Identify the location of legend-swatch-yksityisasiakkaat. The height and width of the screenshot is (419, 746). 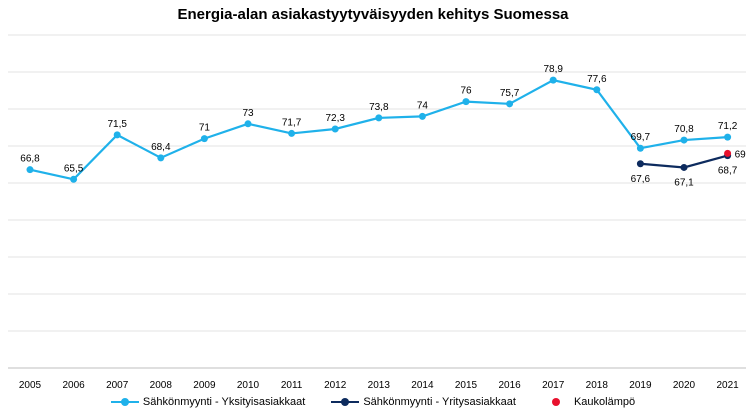
(124, 402).